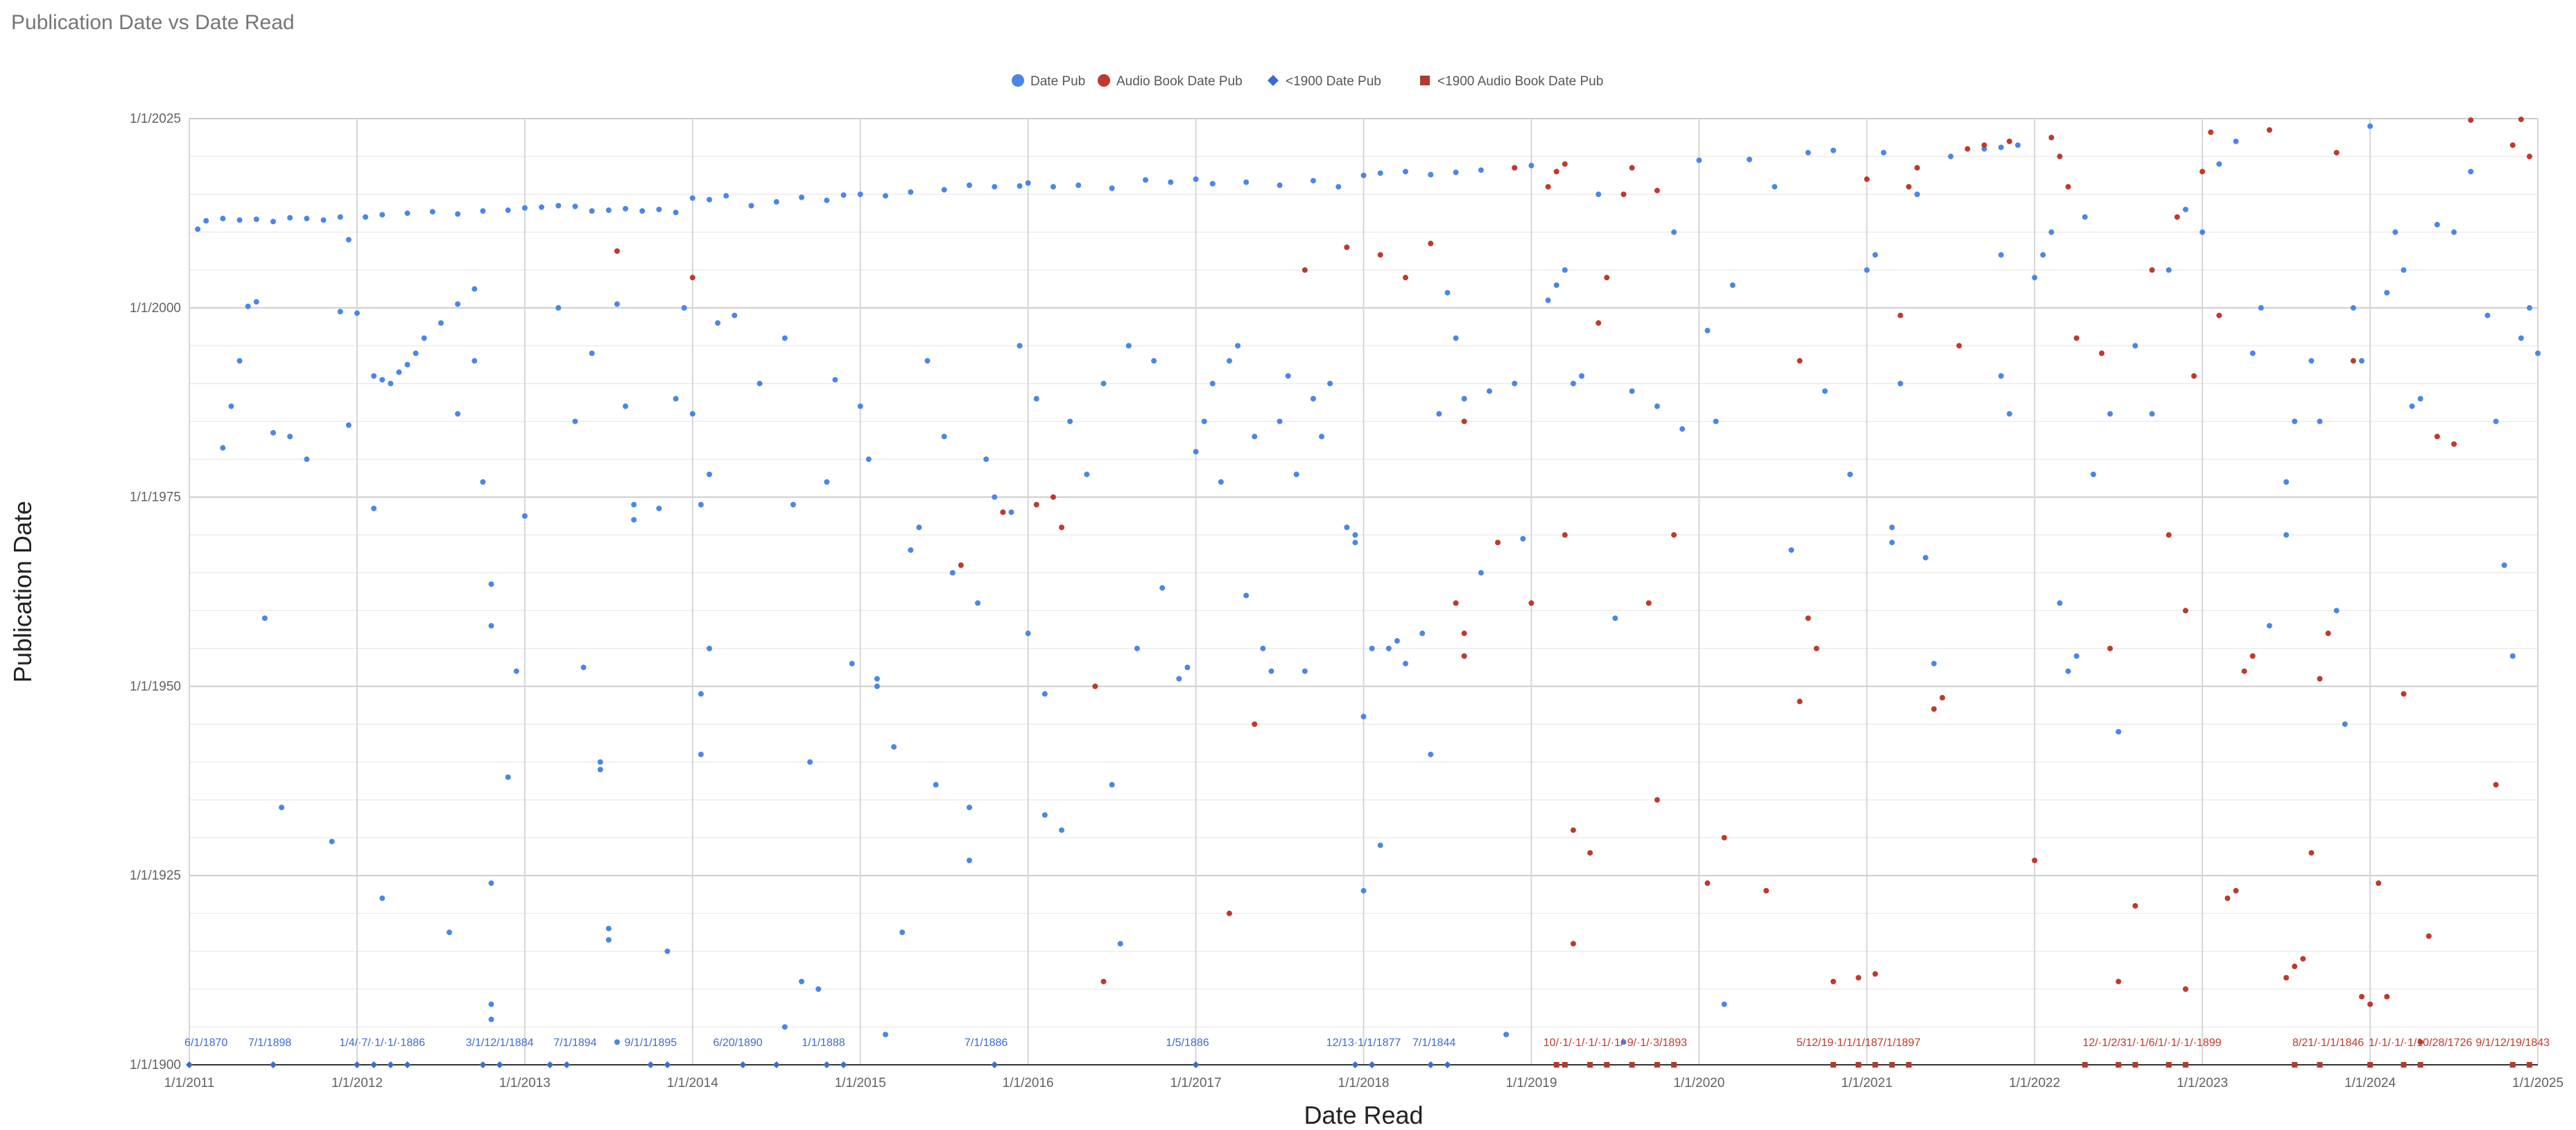 Image resolution: width=2576 pixels, height=1130 pixels. What do you see at coordinates (1018, 80) in the screenshot?
I see `legend-marker` at bounding box center [1018, 80].